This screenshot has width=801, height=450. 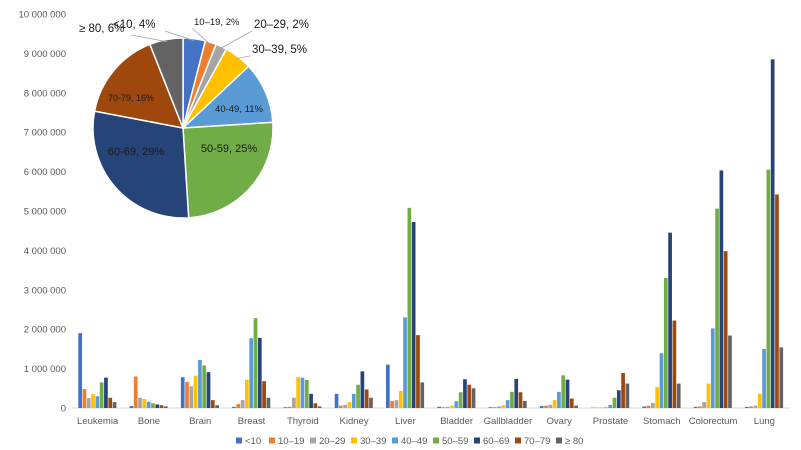 I want to click on y-tick-label: 7 000 000, so click(x=45, y=133).